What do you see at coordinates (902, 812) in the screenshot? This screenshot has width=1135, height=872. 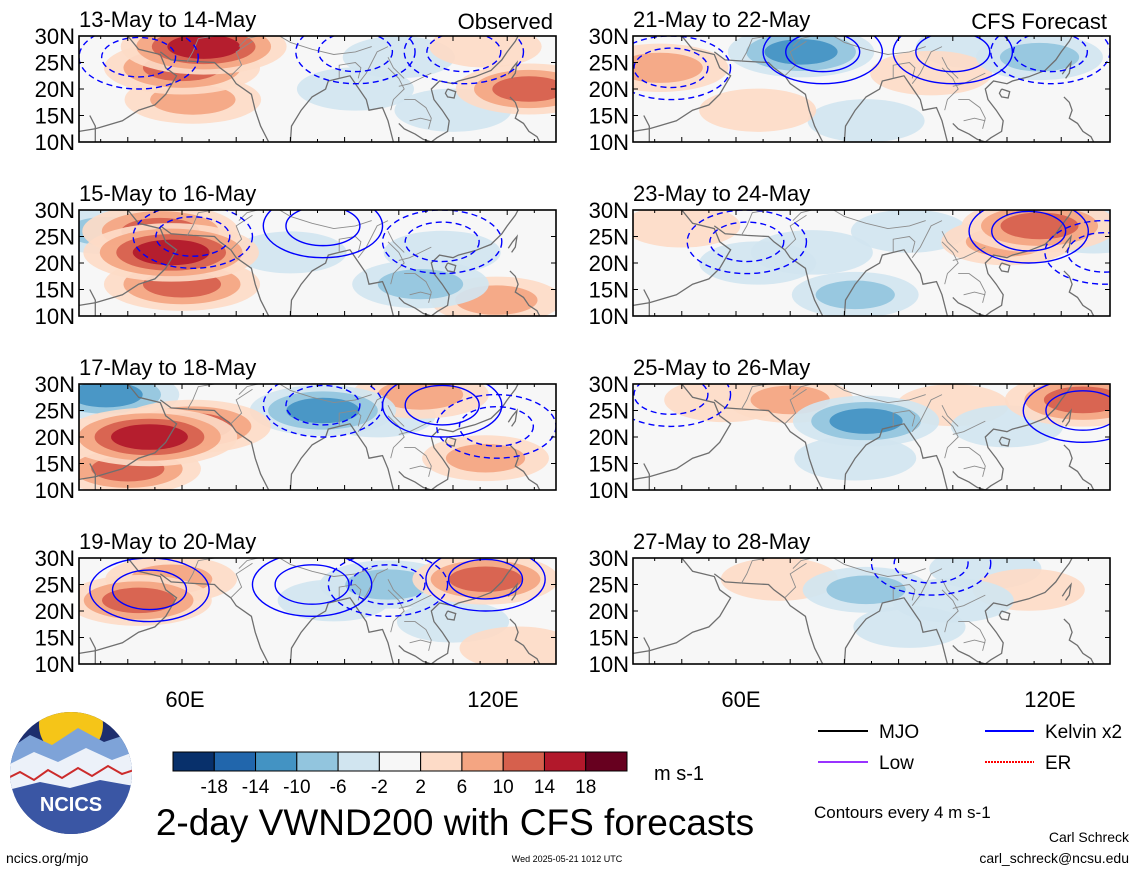 I see `contour-note: Contours every 4 m s-1` at bounding box center [902, 812].